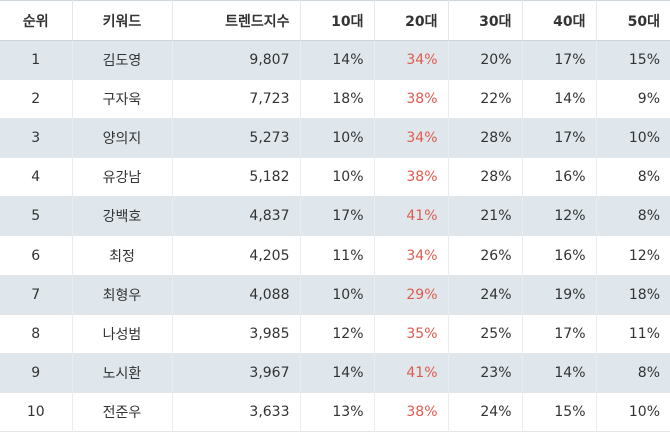  I want to click on table-row: 6 최정 4,205 11% 34% 26% 16% 12%, so click(335, 255).